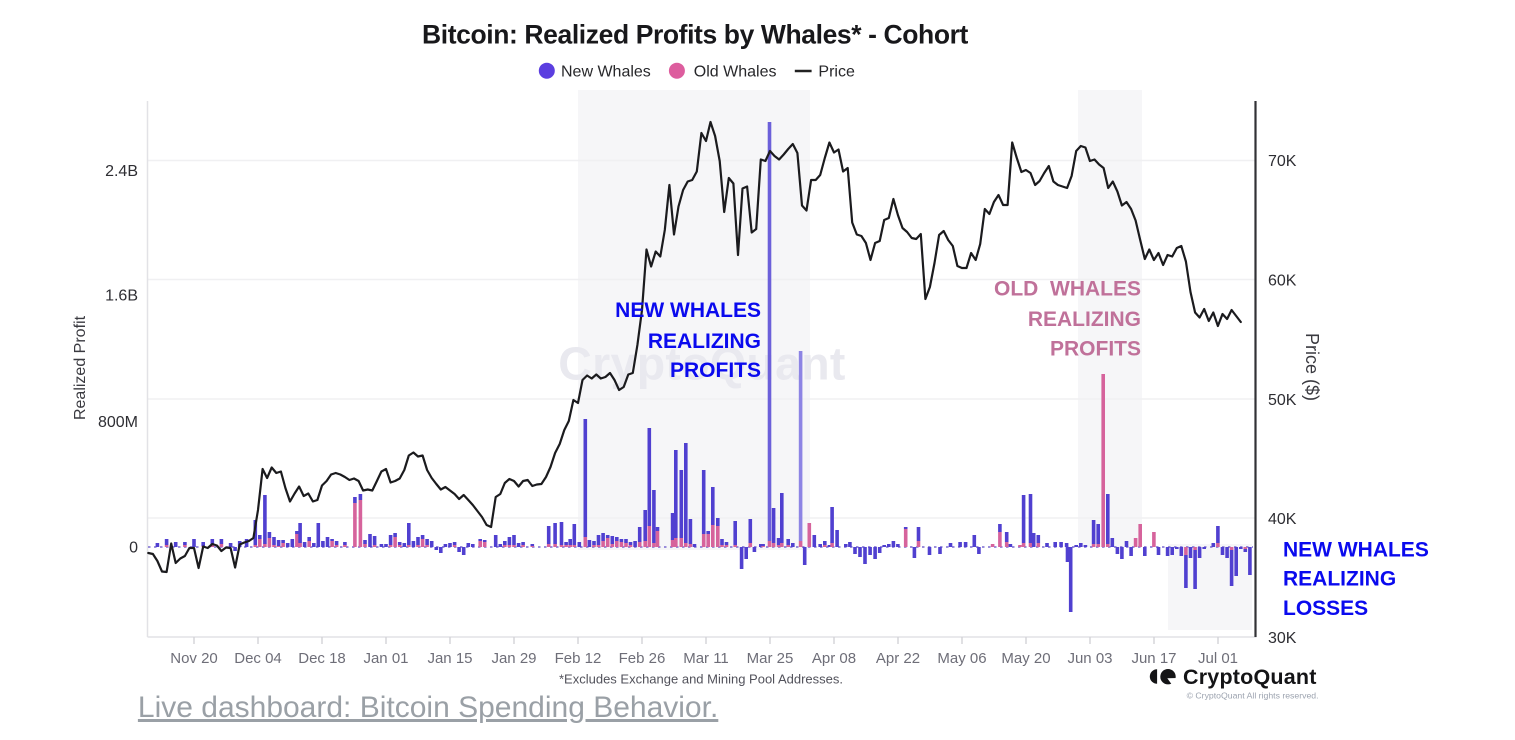 This screenshot has width=1515, height=740. What do you see at coordinates (961, 658) in the screenshot?
I see `svg-text: May 06` at bounding box center [961, 658].